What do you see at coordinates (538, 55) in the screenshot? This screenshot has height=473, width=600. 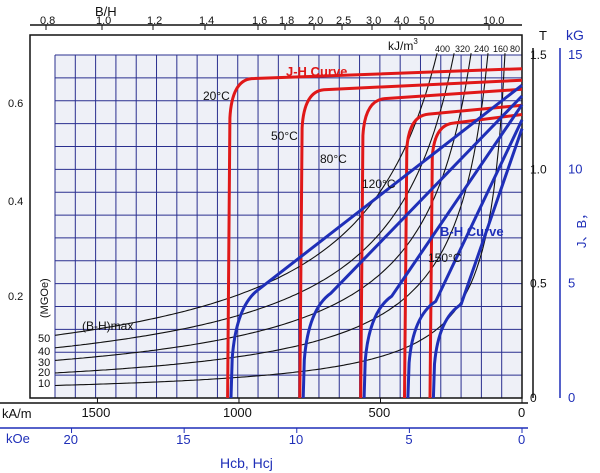 I see `y-tick-tesla-label: 1.5` at bounding box center [538, 55].